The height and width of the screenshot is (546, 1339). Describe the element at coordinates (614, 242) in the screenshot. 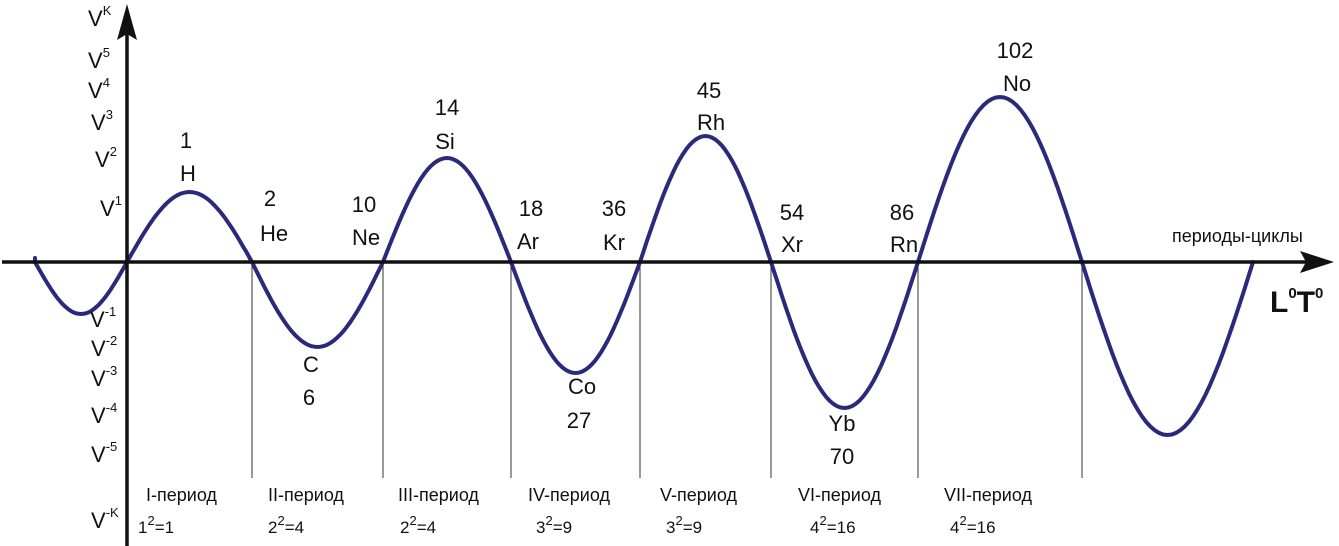

I see `element-symbol: Kr` at that location.